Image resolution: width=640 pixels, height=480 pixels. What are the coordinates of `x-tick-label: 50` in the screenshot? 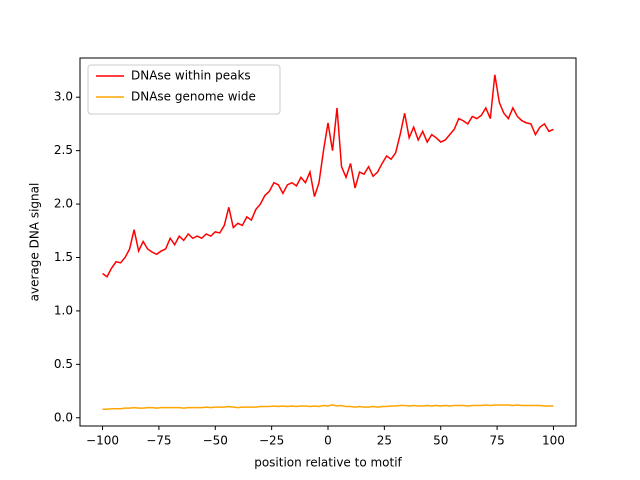 It's located at (440, 441).